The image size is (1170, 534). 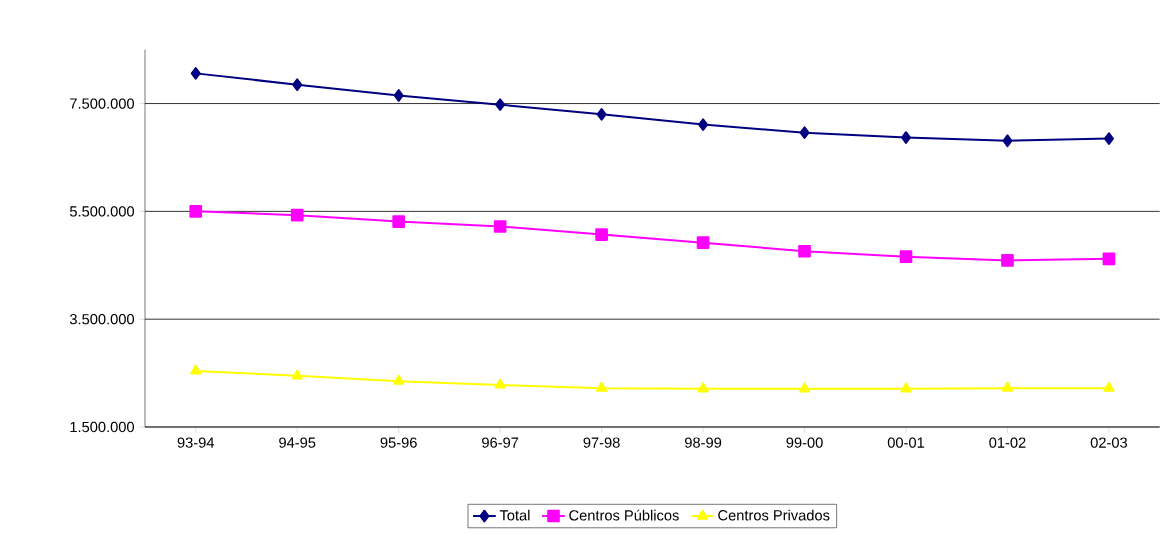 What do you see at coordinates (196, 442) in the screenshot?
I see `x-tick-label: 93-94` at bounding box center [196, 442].